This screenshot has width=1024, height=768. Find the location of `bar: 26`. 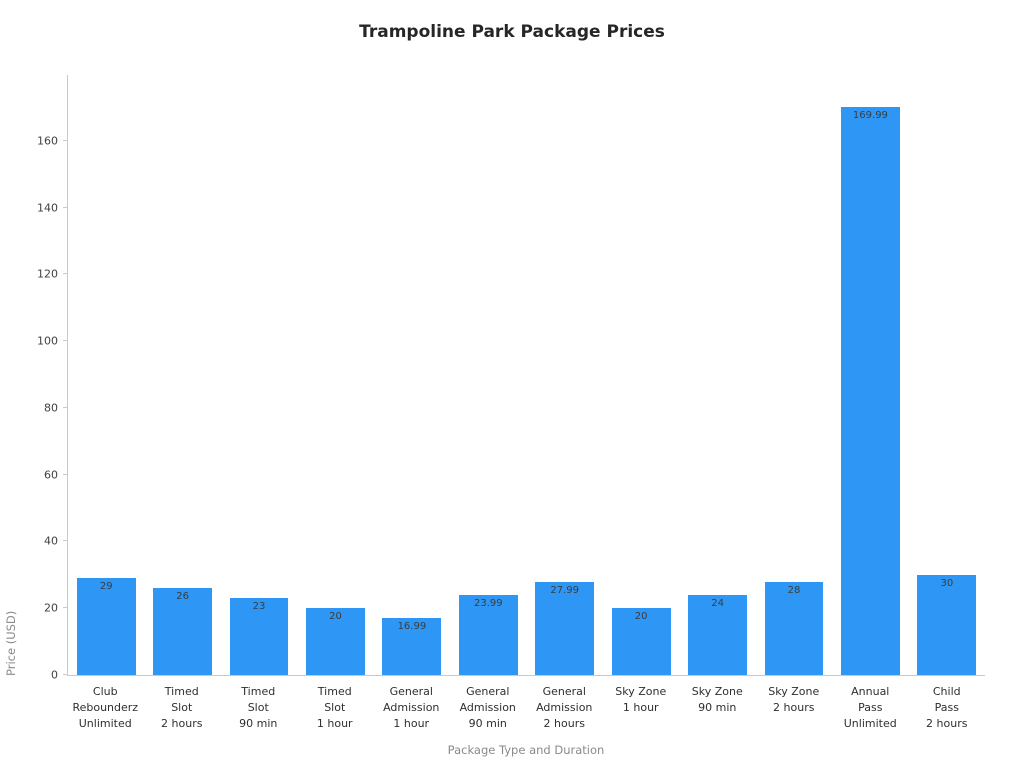

bar: 26 is located at coordinates (183, 631).